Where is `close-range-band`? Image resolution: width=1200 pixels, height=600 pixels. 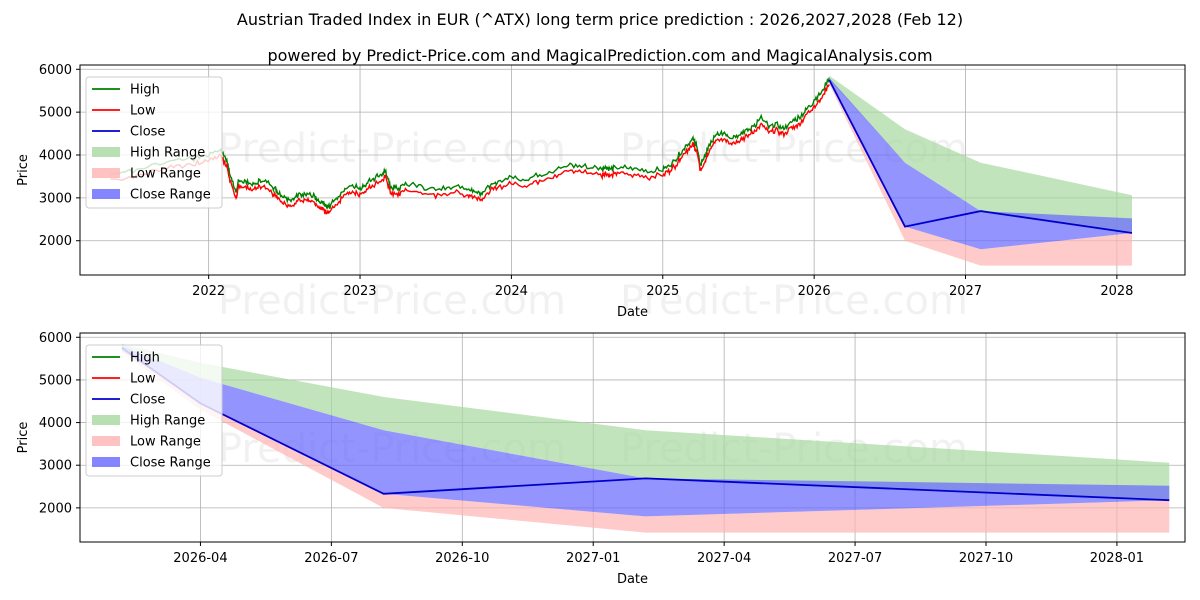
close-range-band is located at coordinates (980, 163).